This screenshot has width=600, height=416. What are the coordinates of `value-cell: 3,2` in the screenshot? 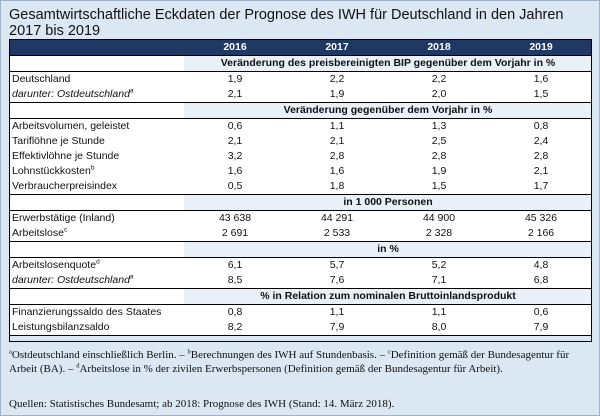 It's located at (235, 156).